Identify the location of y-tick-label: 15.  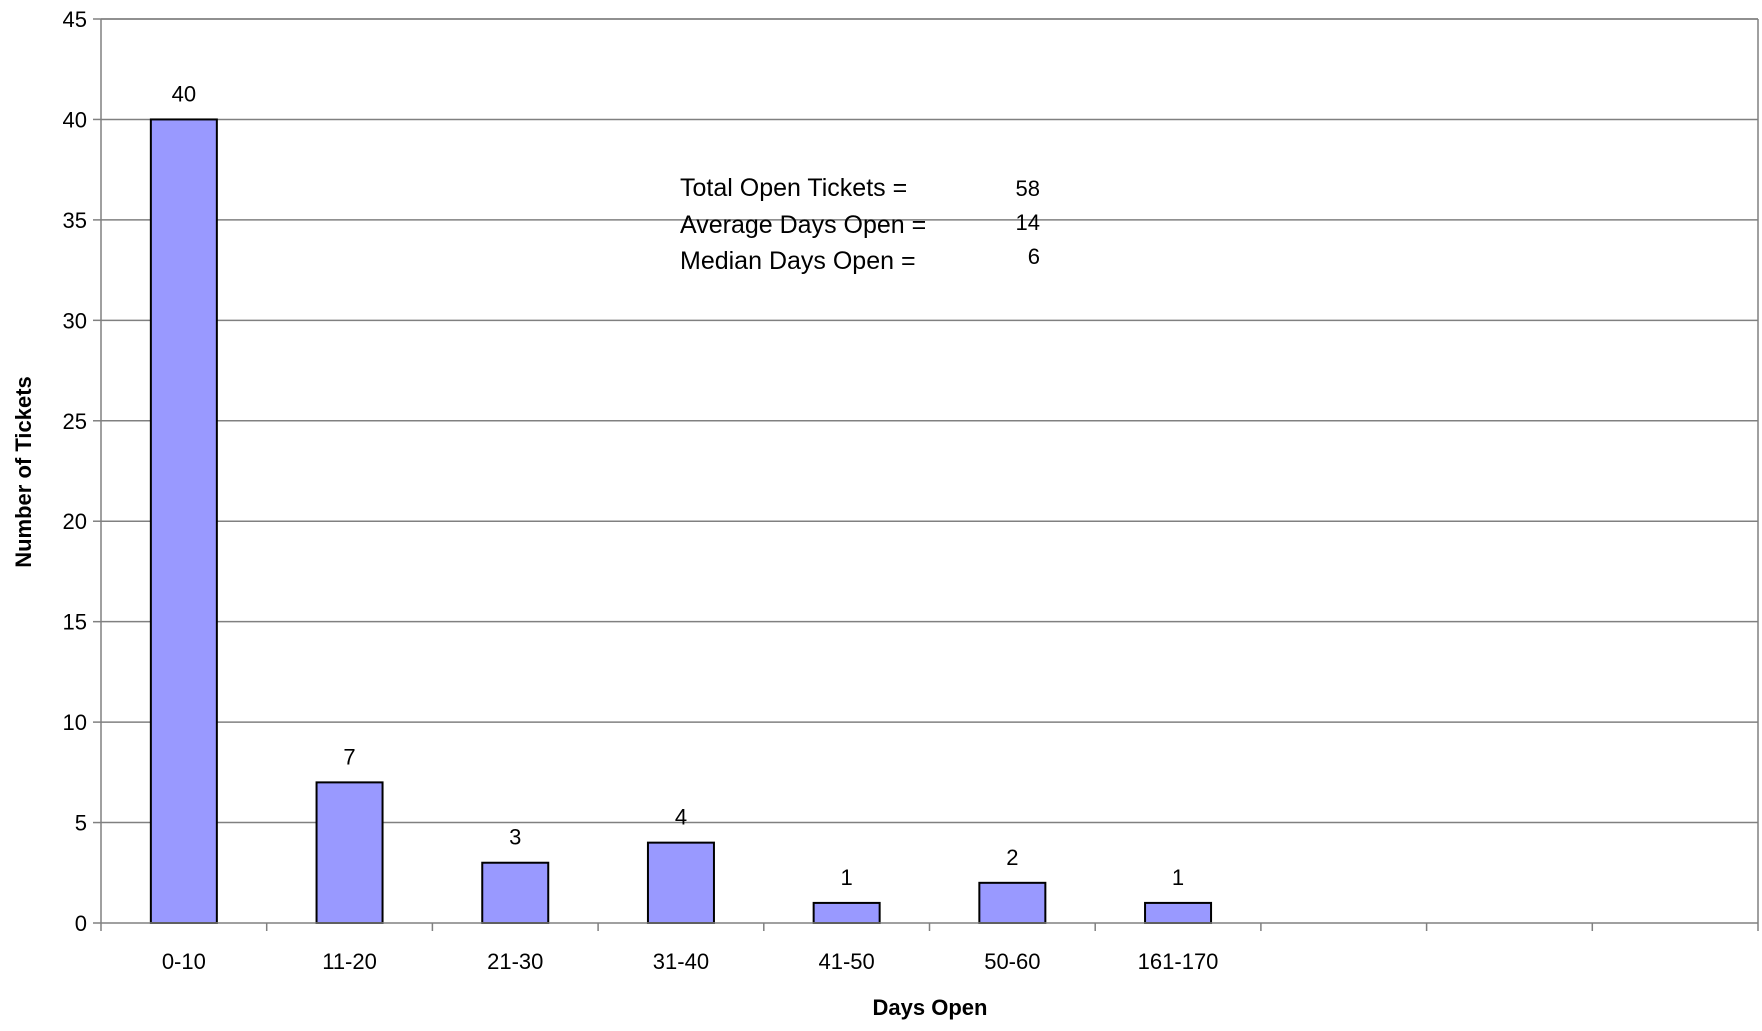
(75, 622).